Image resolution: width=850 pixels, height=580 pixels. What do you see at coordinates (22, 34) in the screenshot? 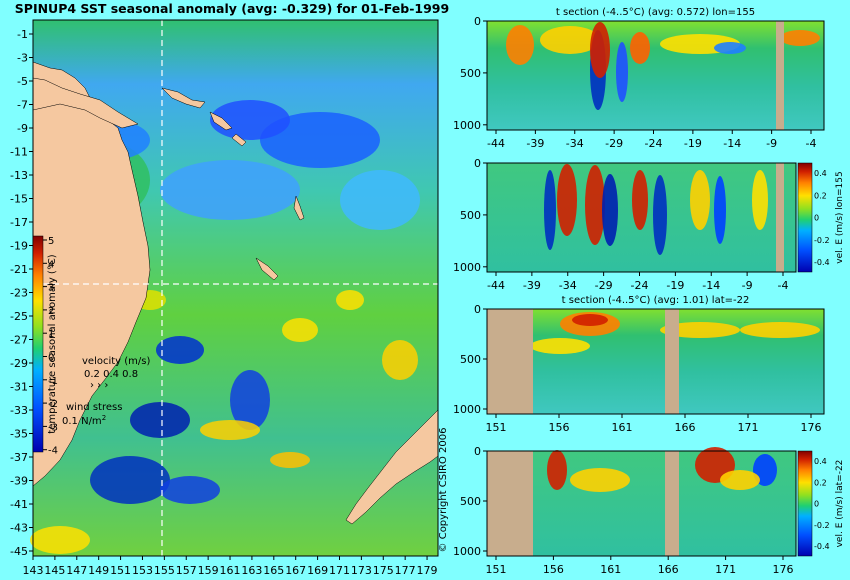
I see `map-y-tick-label: -1` at bounding box center [22, 34].